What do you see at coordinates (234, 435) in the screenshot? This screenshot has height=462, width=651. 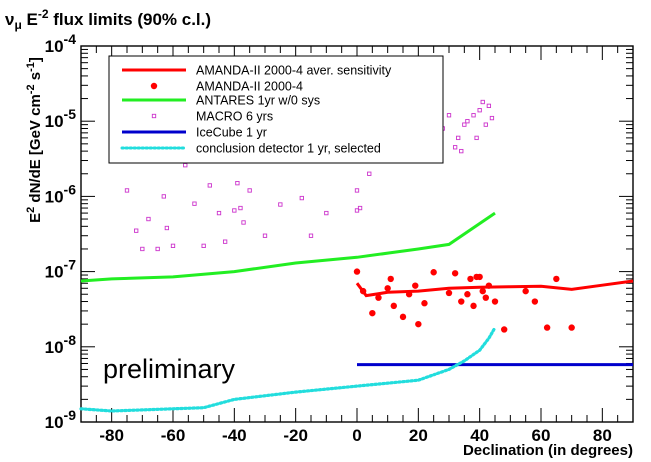 I see `x-tick-label: -40` at bounding box center [234, 435].